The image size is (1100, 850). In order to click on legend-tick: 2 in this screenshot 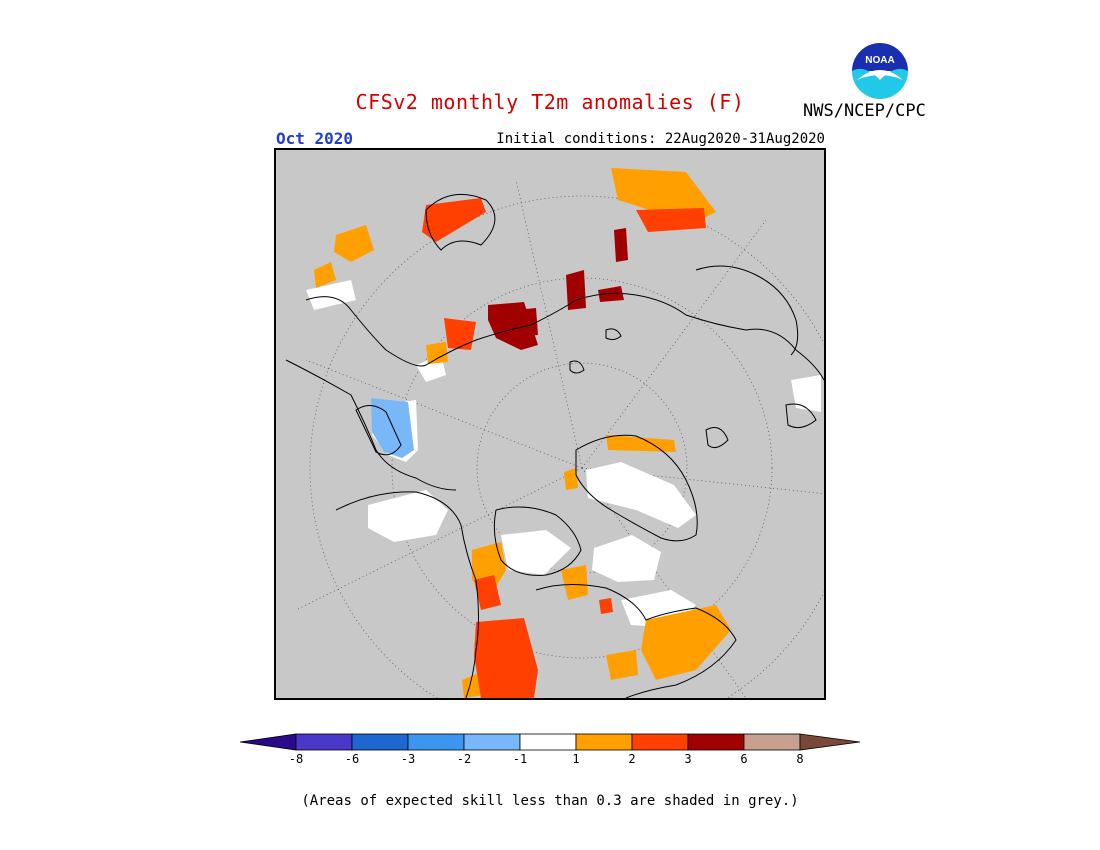, I will do `click(632, 759)`.